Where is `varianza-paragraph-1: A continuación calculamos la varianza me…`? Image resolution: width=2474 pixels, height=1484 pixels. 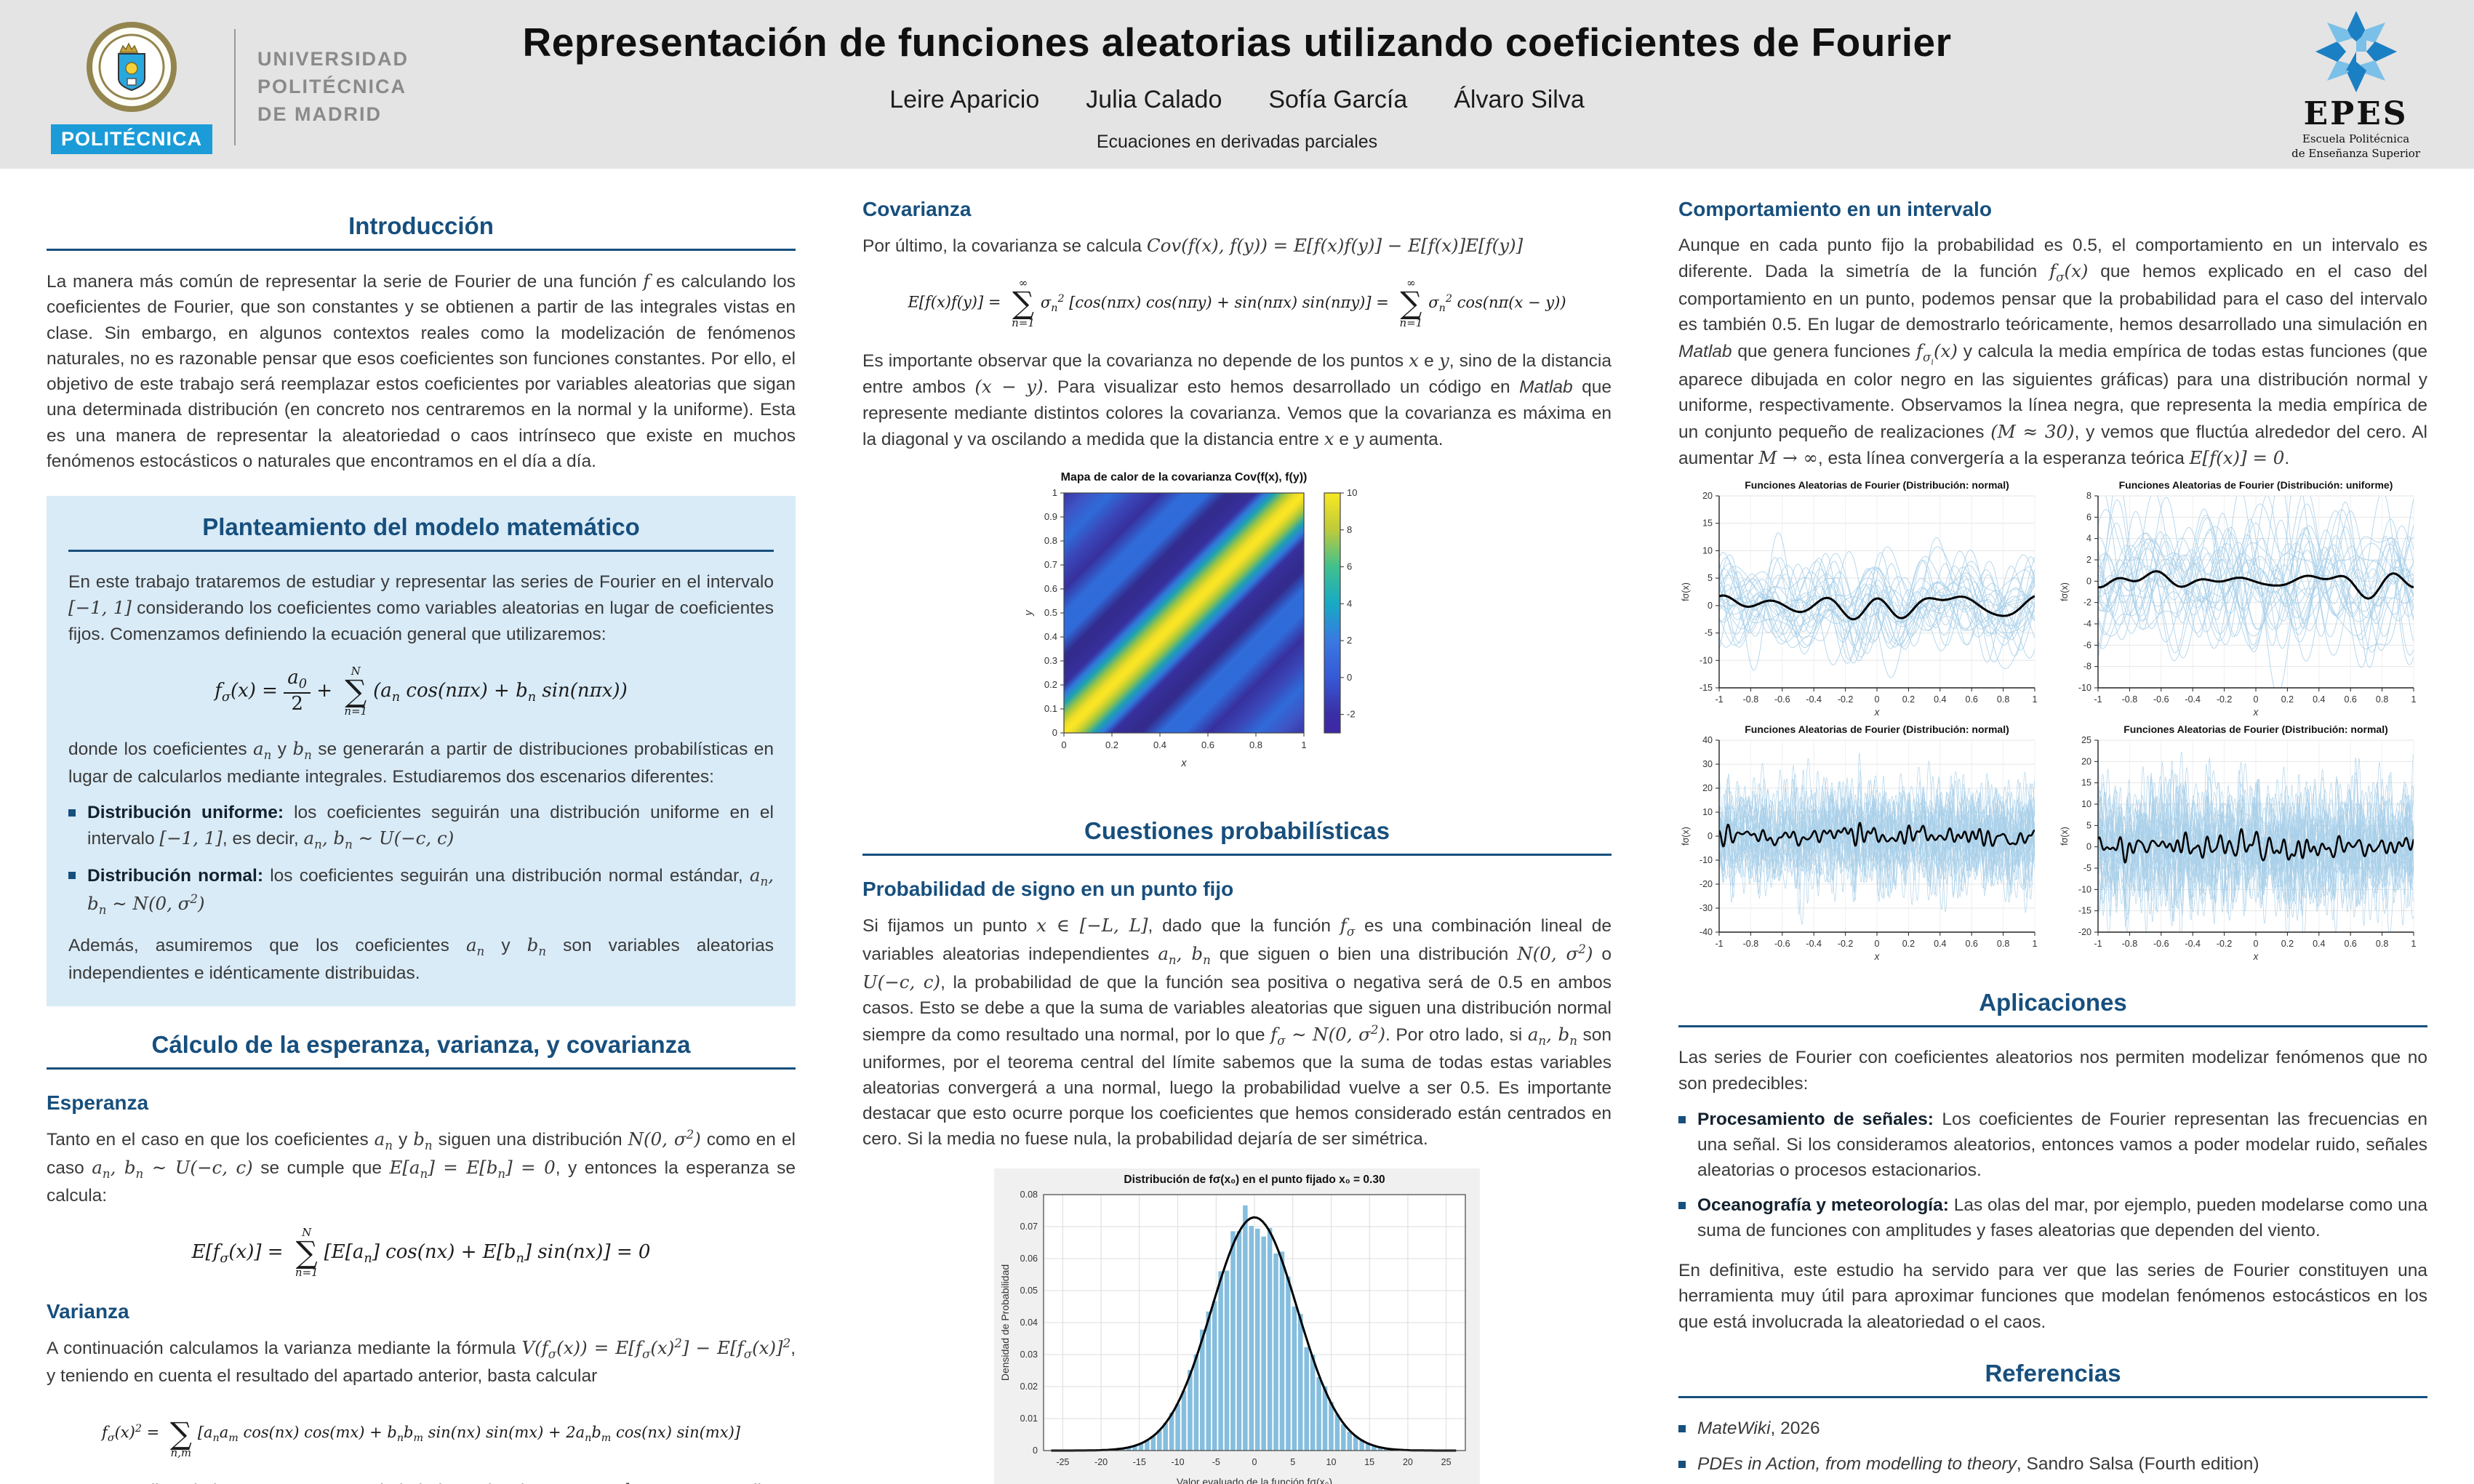
varianza-paragraph-1: A continuación calculamos la varianza me… is located at coordinates (422, 1361).